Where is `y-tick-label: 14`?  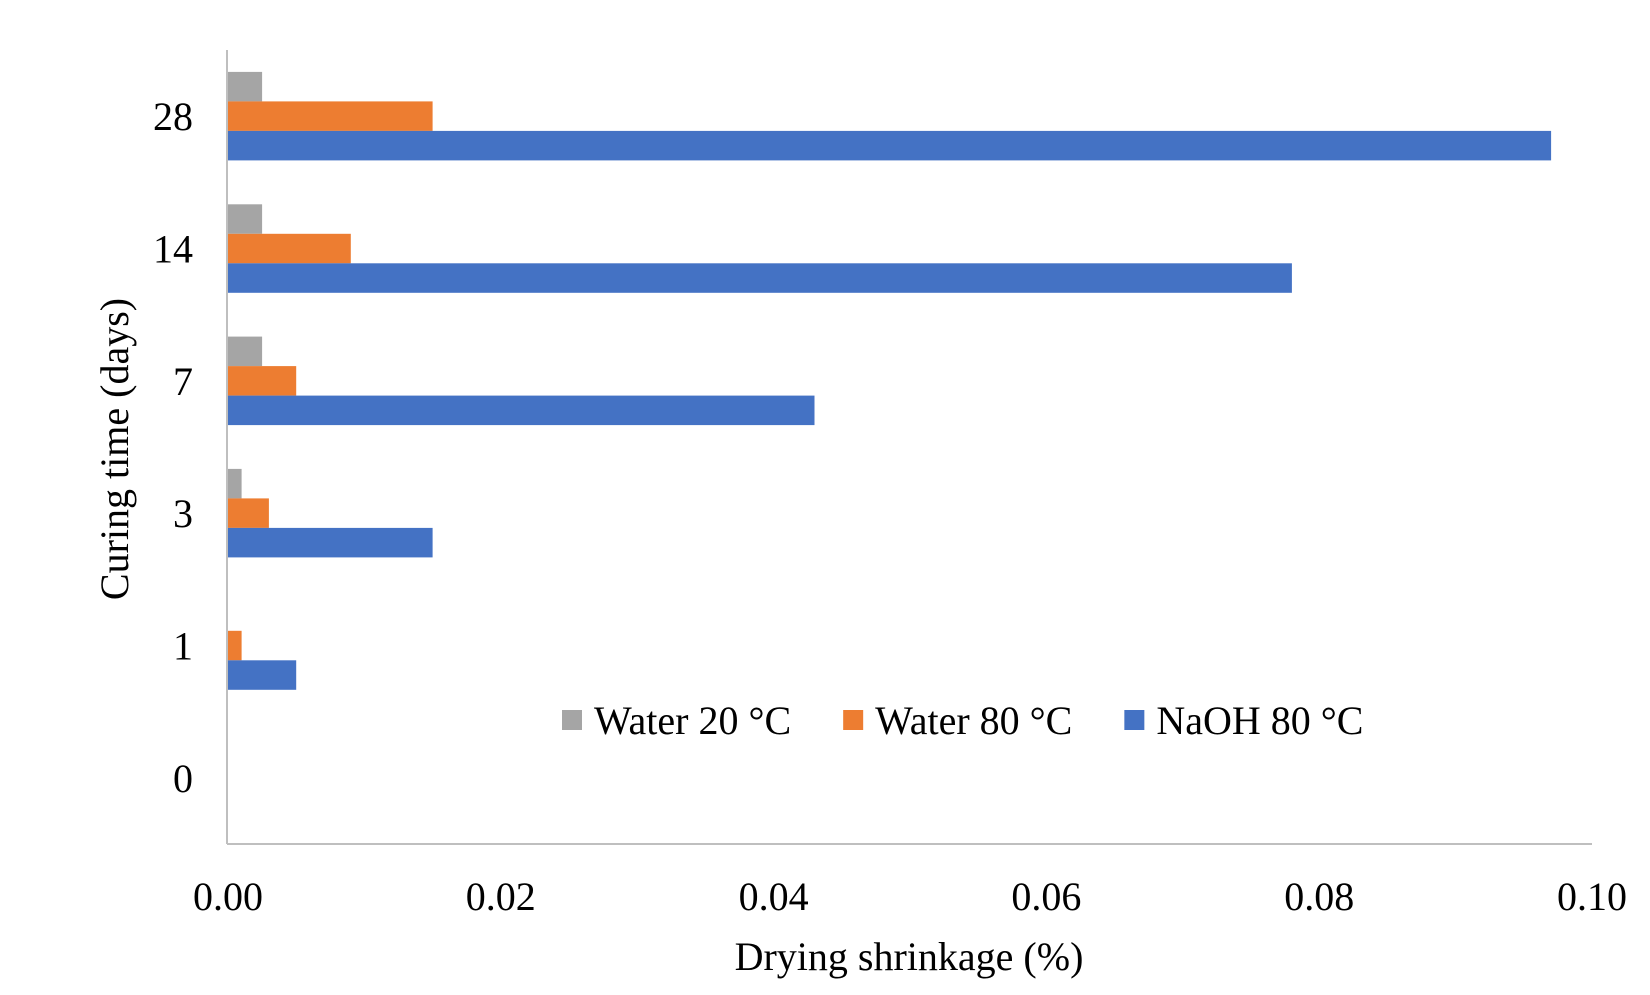
y-tick-label: 14 is located at coordinates (173, 249).